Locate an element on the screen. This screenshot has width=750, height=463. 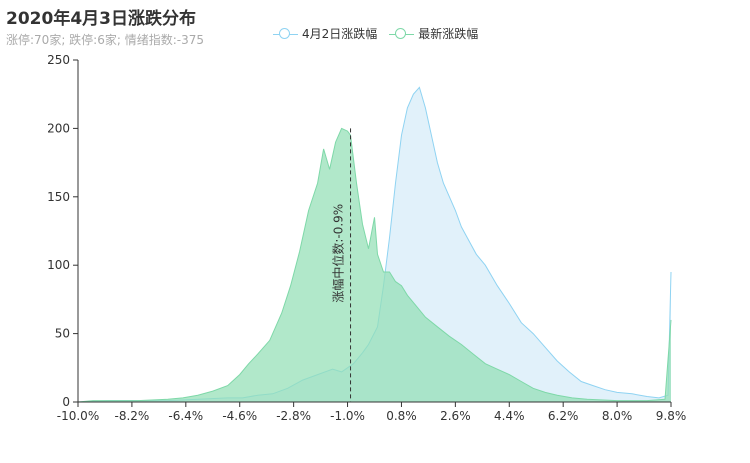
x-tick-label: 9.8% is located at coordinates (671, 416).